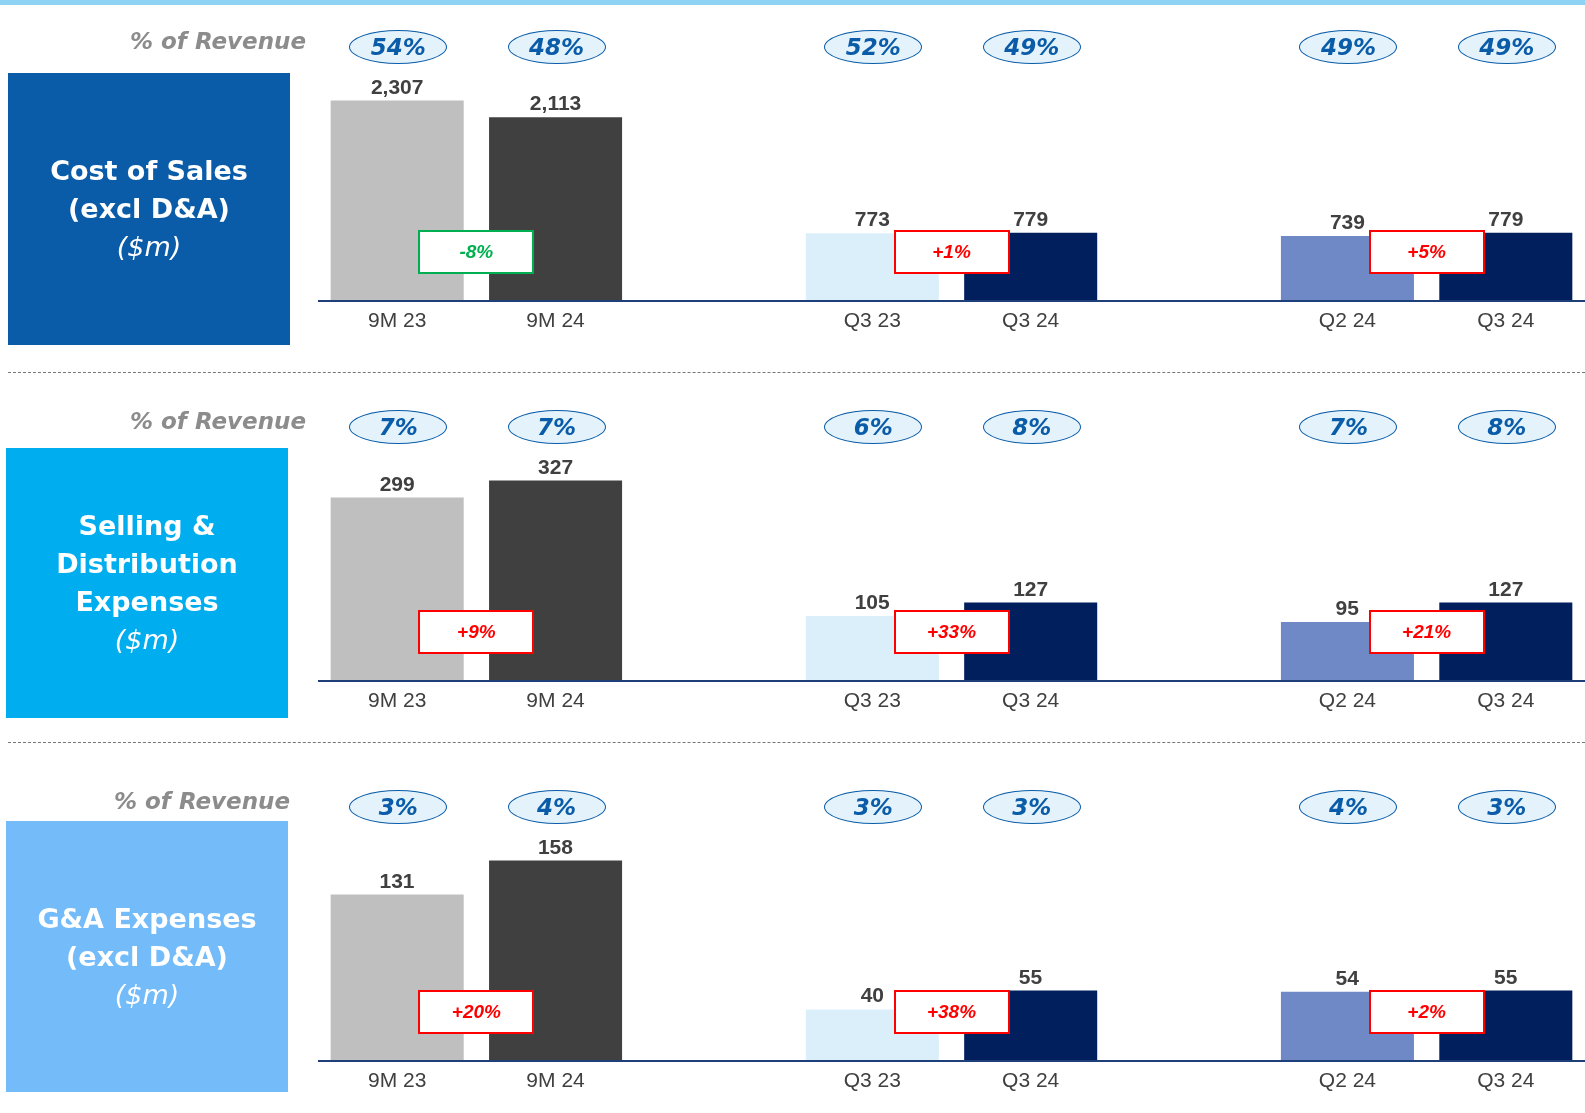 The image size is (1585, 1113). I want to click on data-label: 327, so click(556, 466).